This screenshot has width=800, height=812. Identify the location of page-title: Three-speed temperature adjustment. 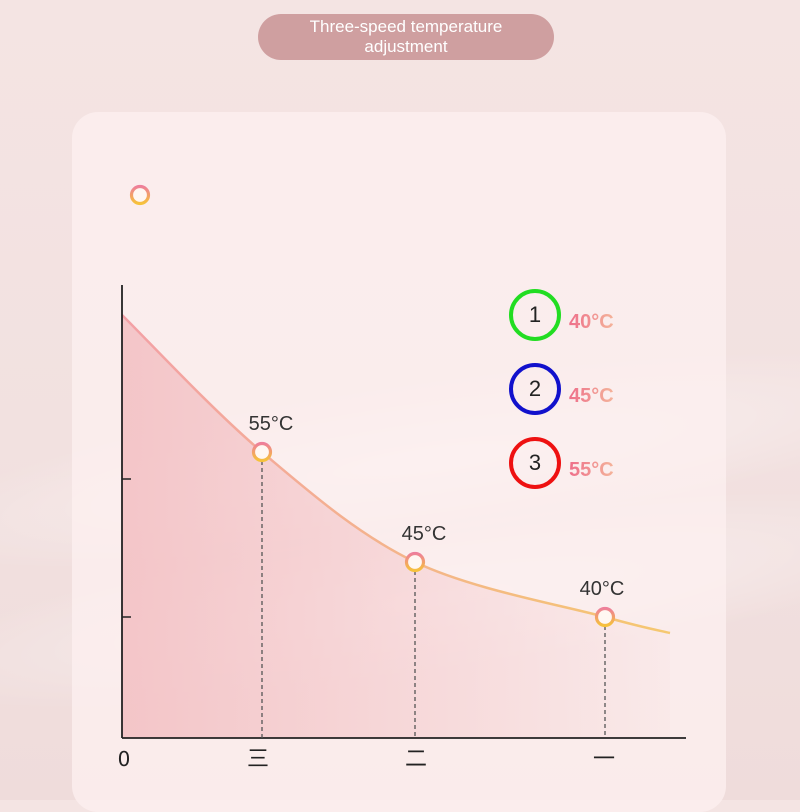
(406, 36).